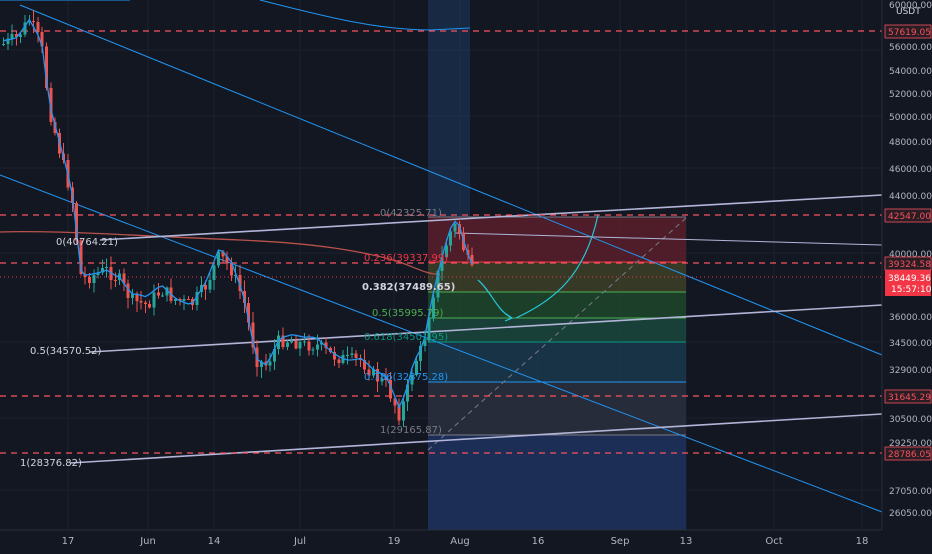 This screenshot has width=932, height=554. What do you see at coordinates (910, 72) in the screenshot?
I see `y-tick-2: 54000.00` at bounding box center [910, 72].